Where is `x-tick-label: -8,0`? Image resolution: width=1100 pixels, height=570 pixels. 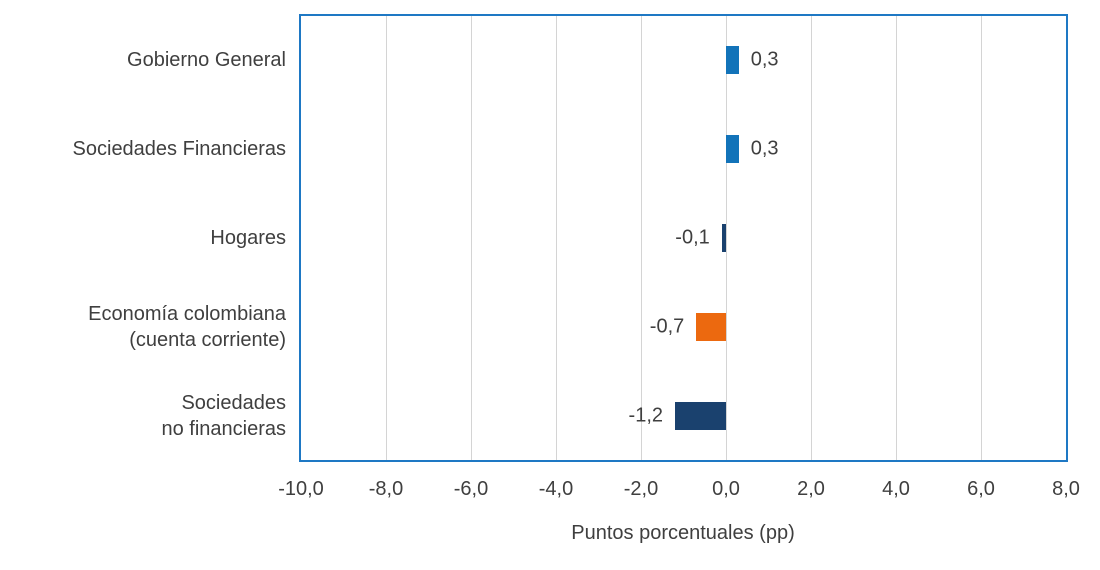 x-tick-label: -8,0 is located at coordinates (386, 489).